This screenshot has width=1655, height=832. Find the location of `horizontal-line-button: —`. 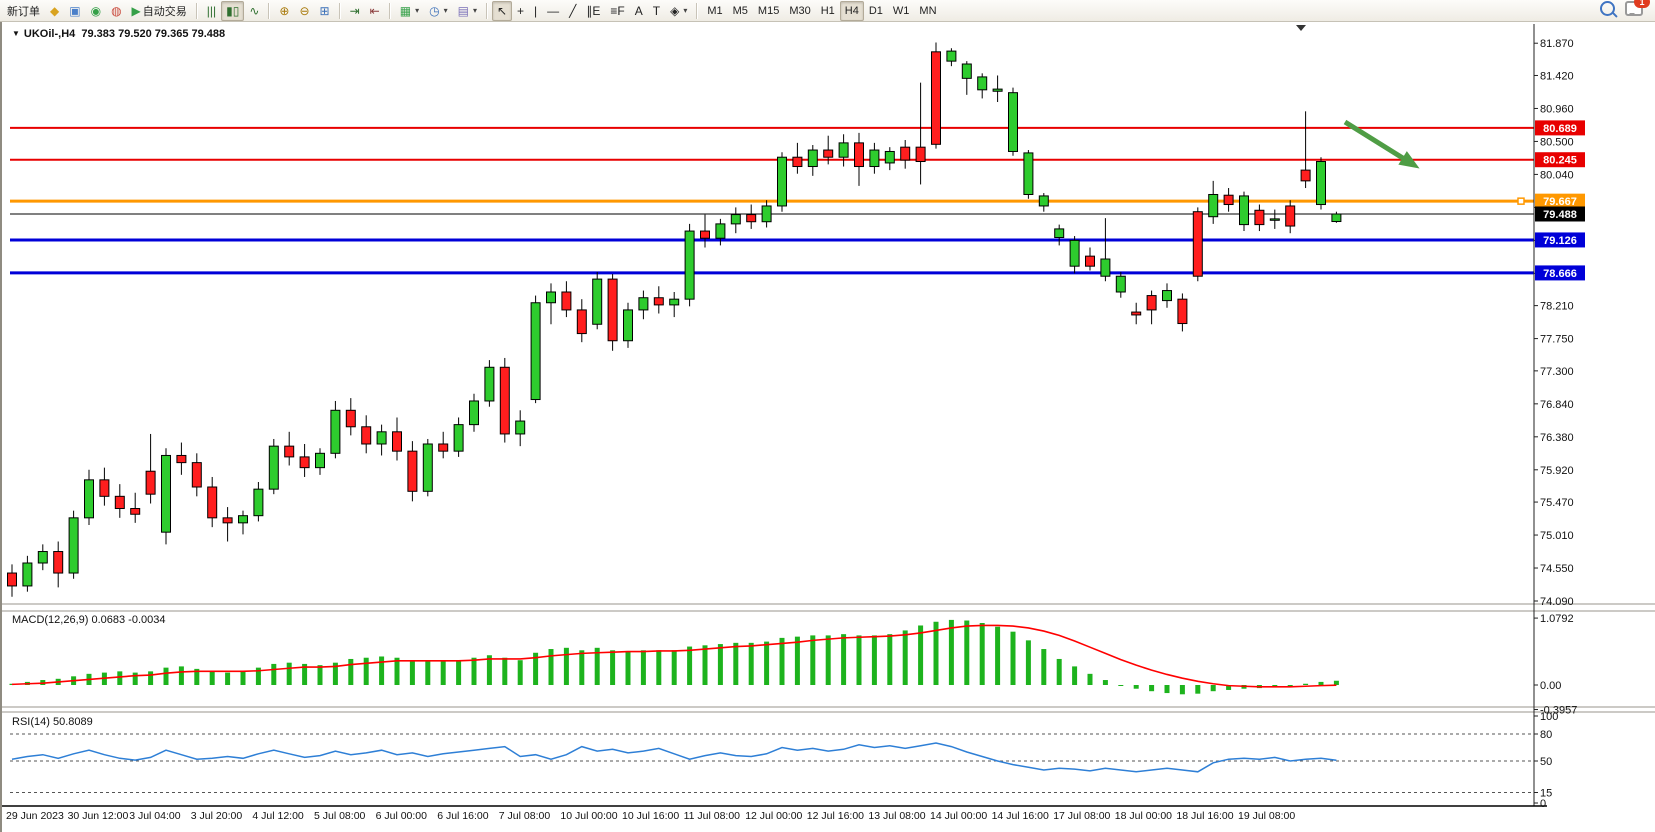

horizontal-line-button: — is located at coordinates (553, 11).